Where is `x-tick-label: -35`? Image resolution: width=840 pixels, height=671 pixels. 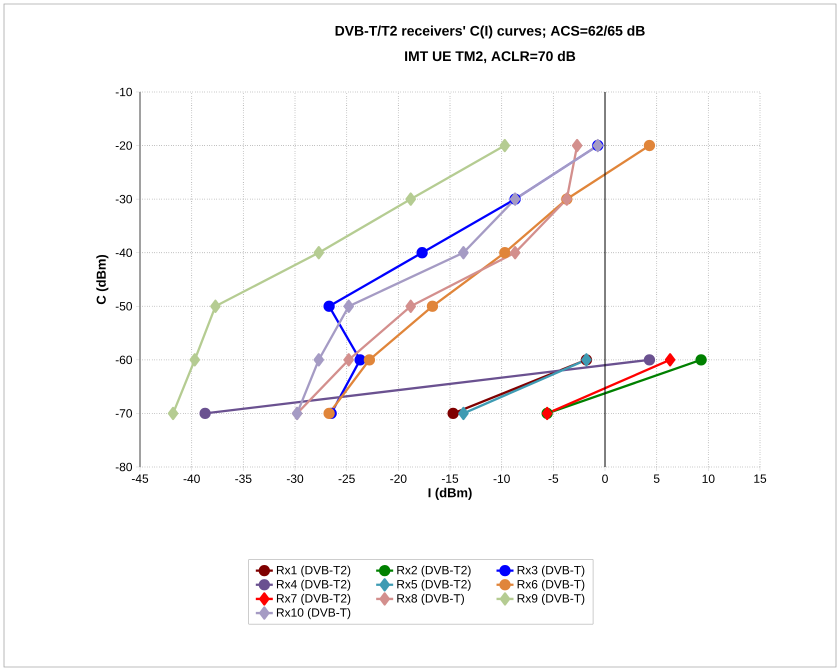
x-tick-label: -35 is located at coordinates (243, 478).